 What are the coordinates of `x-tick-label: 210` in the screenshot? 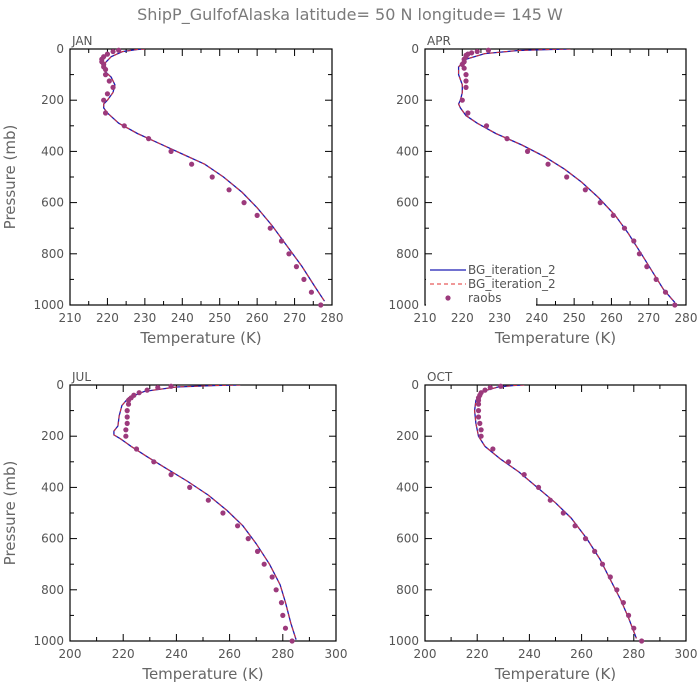 It's located at (425, 318).